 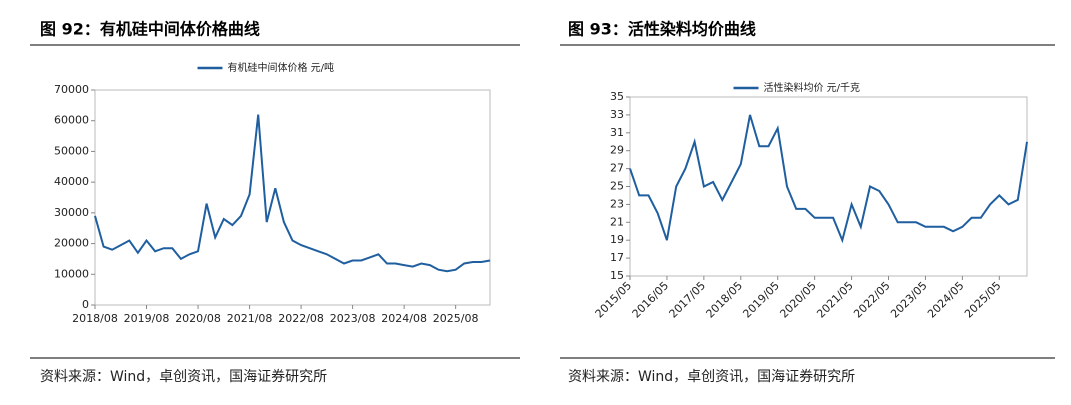 What do you see at coordinates (617, 114) in the screenshot?
I see `y-tick-label: 33` at bounding box center [617, 114].